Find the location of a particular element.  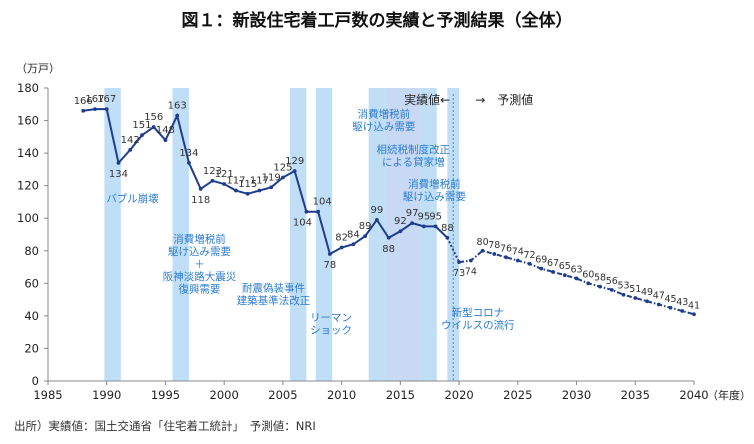

data-label-2035: 51 is located at coordinates (635, 289).